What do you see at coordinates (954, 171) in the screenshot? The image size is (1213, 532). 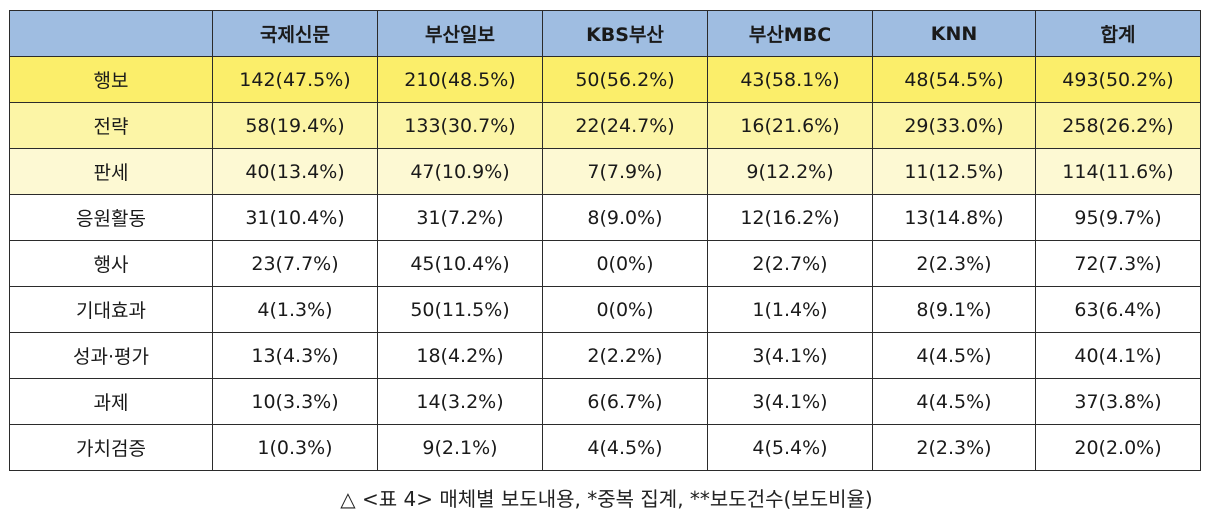 I see `table-cell: 11(12.5%)` at bounding box center [954, 171].